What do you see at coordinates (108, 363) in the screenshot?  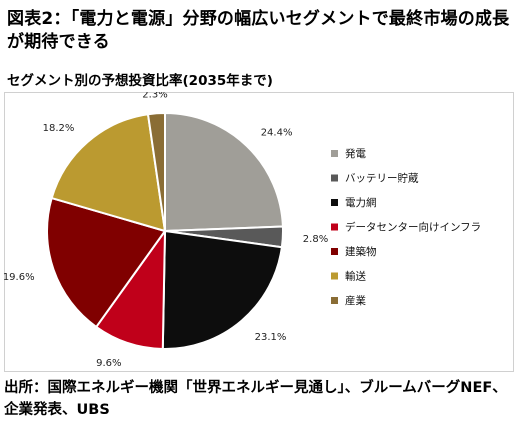 I see `value-label-3: 9.6%` at bounding box center [108, 363].